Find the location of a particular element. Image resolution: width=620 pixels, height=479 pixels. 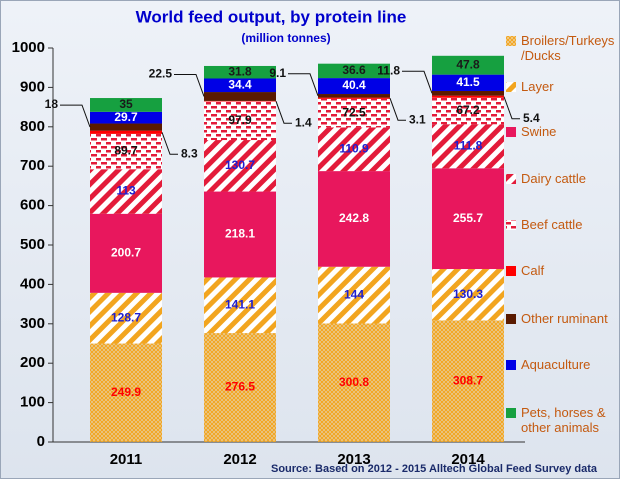

value-label: 111.8 is located at coordinates (468, 145).